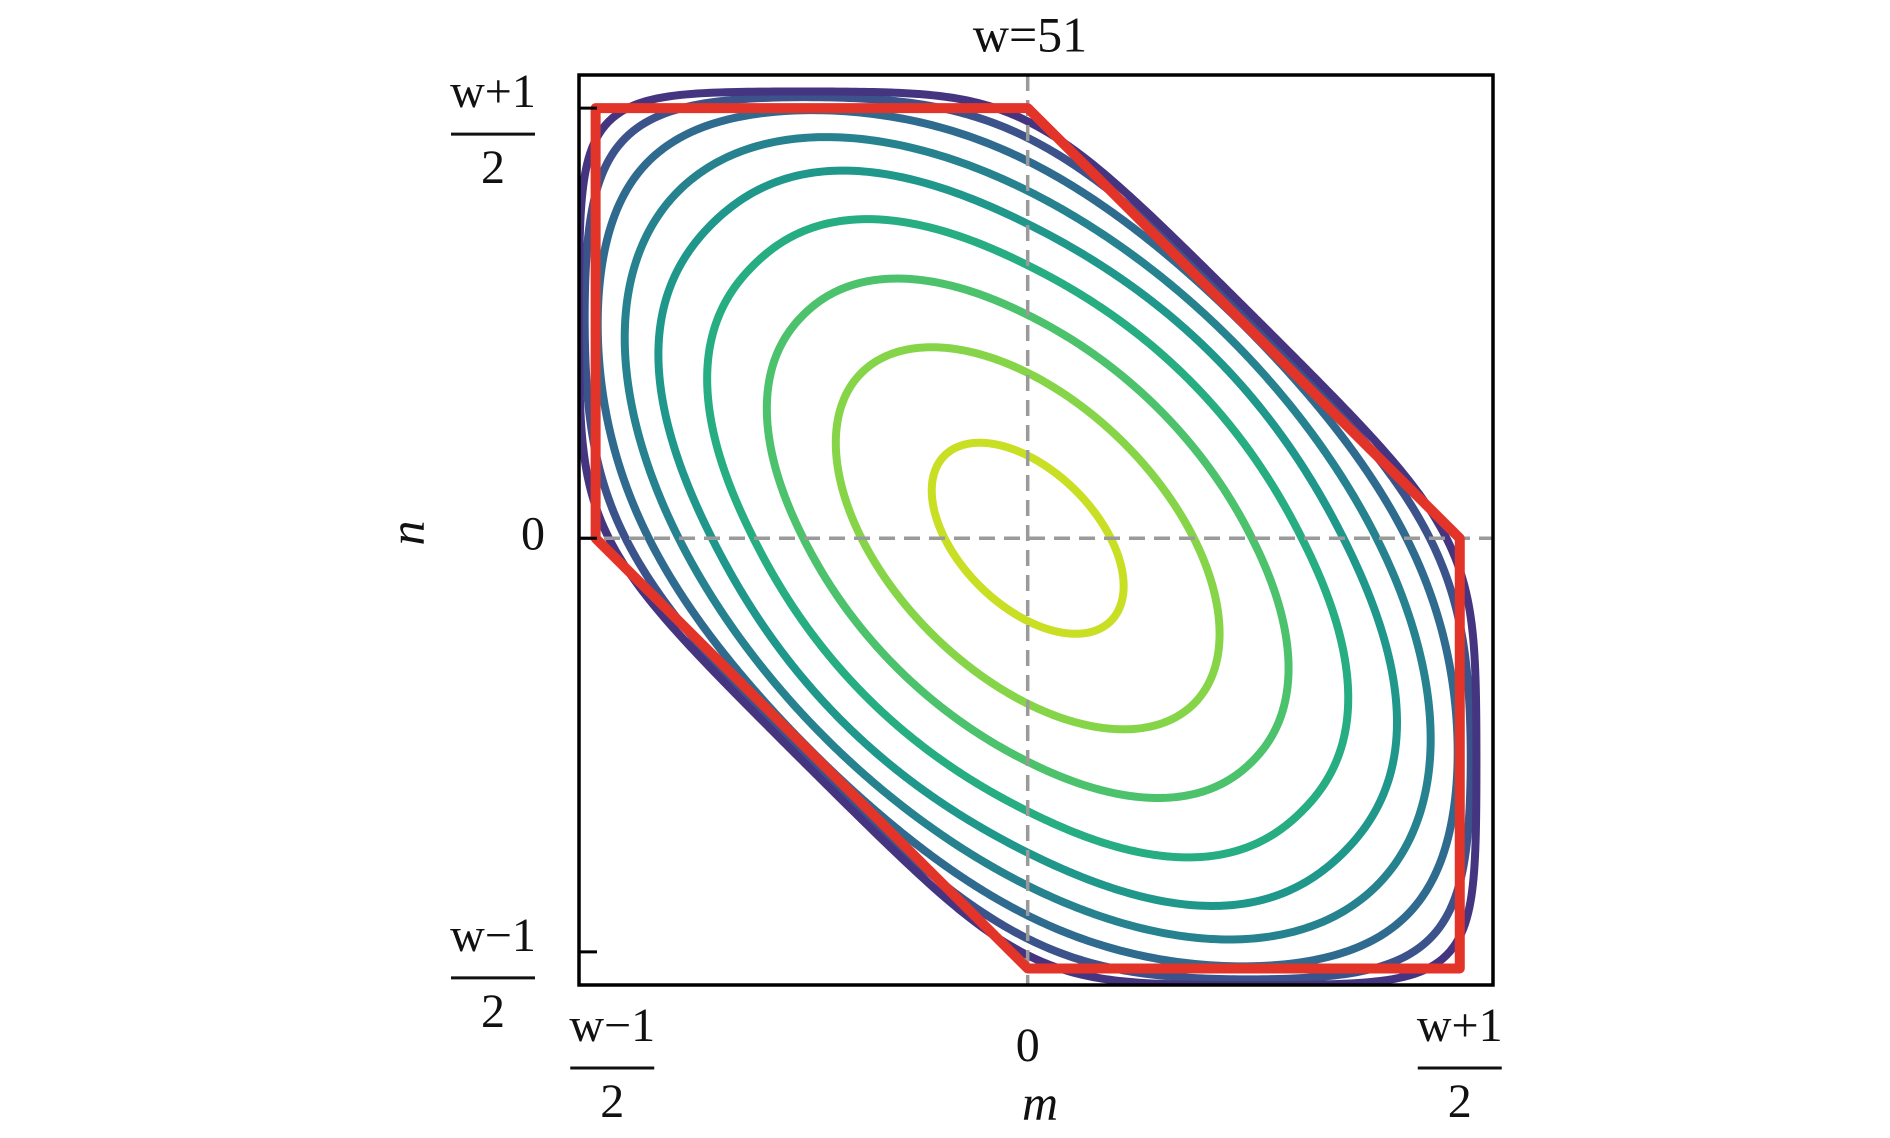  Describe the element at coordinates (1040, 1102) in the screenshot. I see `x-axis-label: m` at that location.